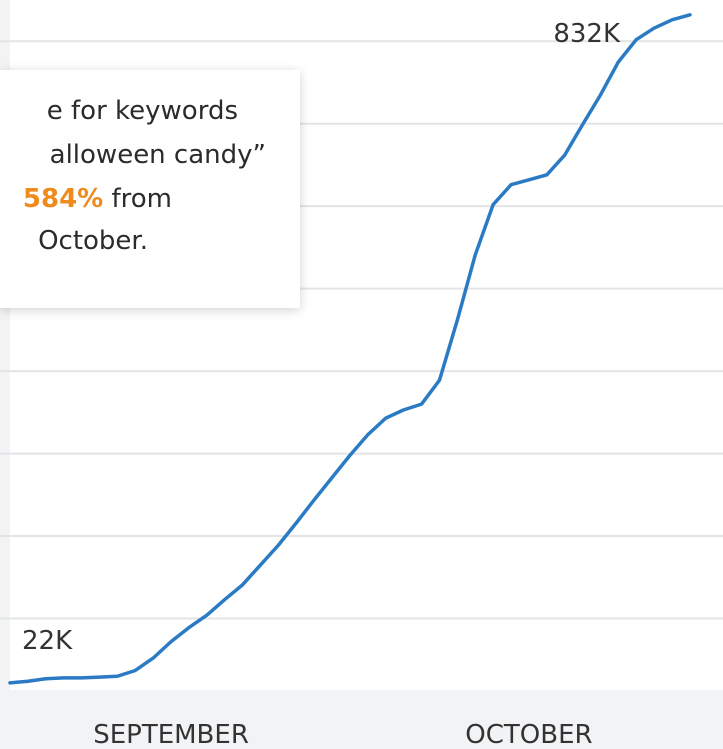  I want to click on annotation-text: from, so click(141, 199).